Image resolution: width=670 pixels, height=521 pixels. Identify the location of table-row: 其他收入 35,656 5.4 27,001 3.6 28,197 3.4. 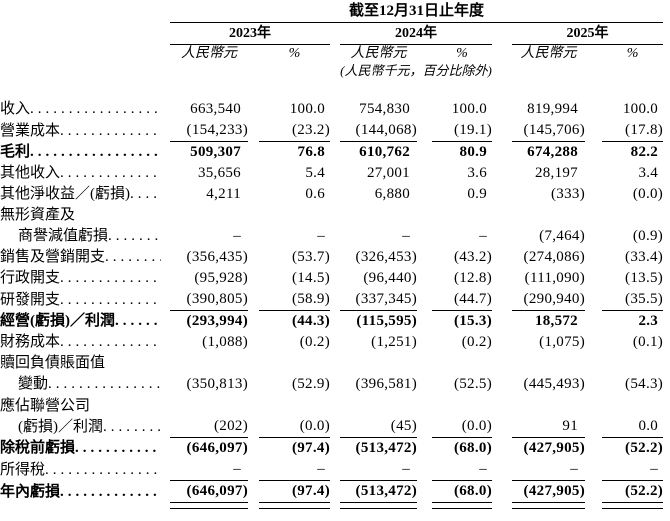
(335, 173).